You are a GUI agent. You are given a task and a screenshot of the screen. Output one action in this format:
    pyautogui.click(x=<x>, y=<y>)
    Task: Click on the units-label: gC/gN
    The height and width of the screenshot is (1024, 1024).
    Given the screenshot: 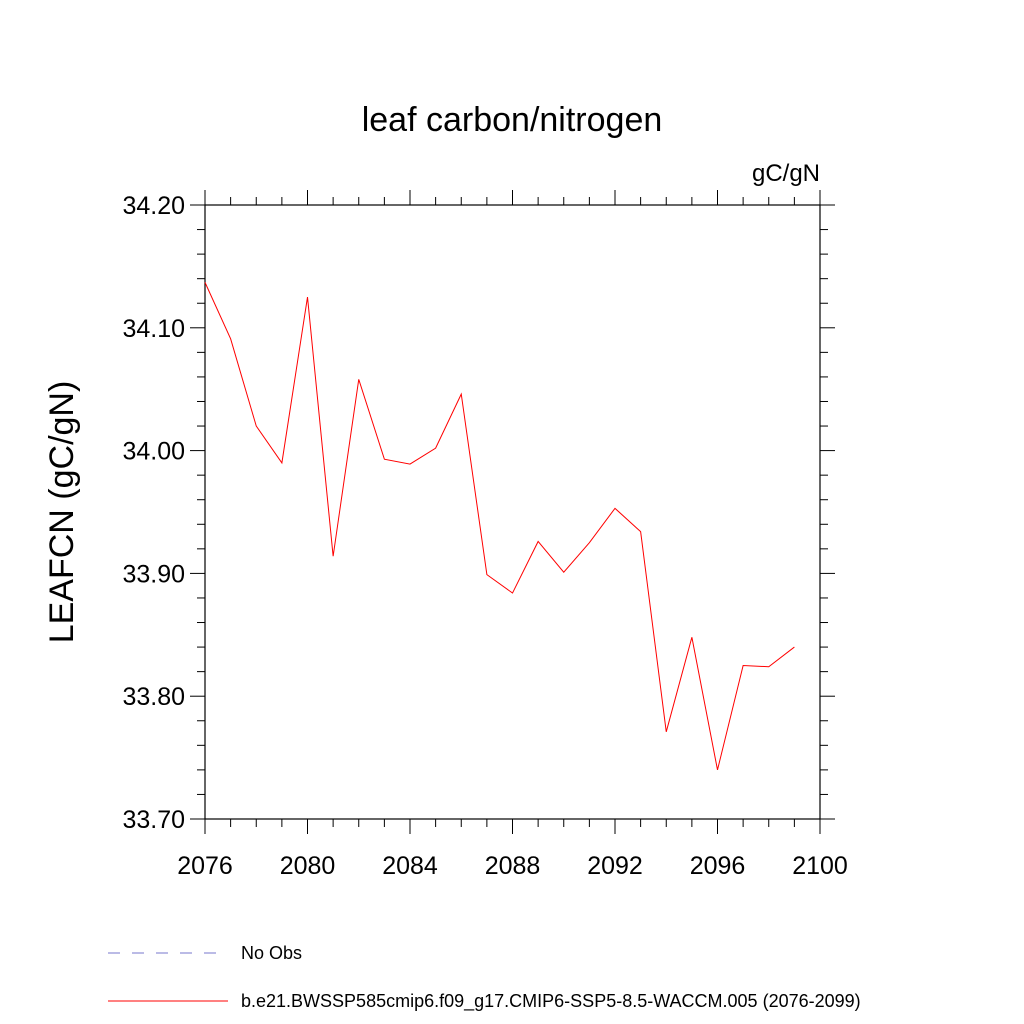 What is the action you would take?
    pyautogui.click(x=786, y=173)
    